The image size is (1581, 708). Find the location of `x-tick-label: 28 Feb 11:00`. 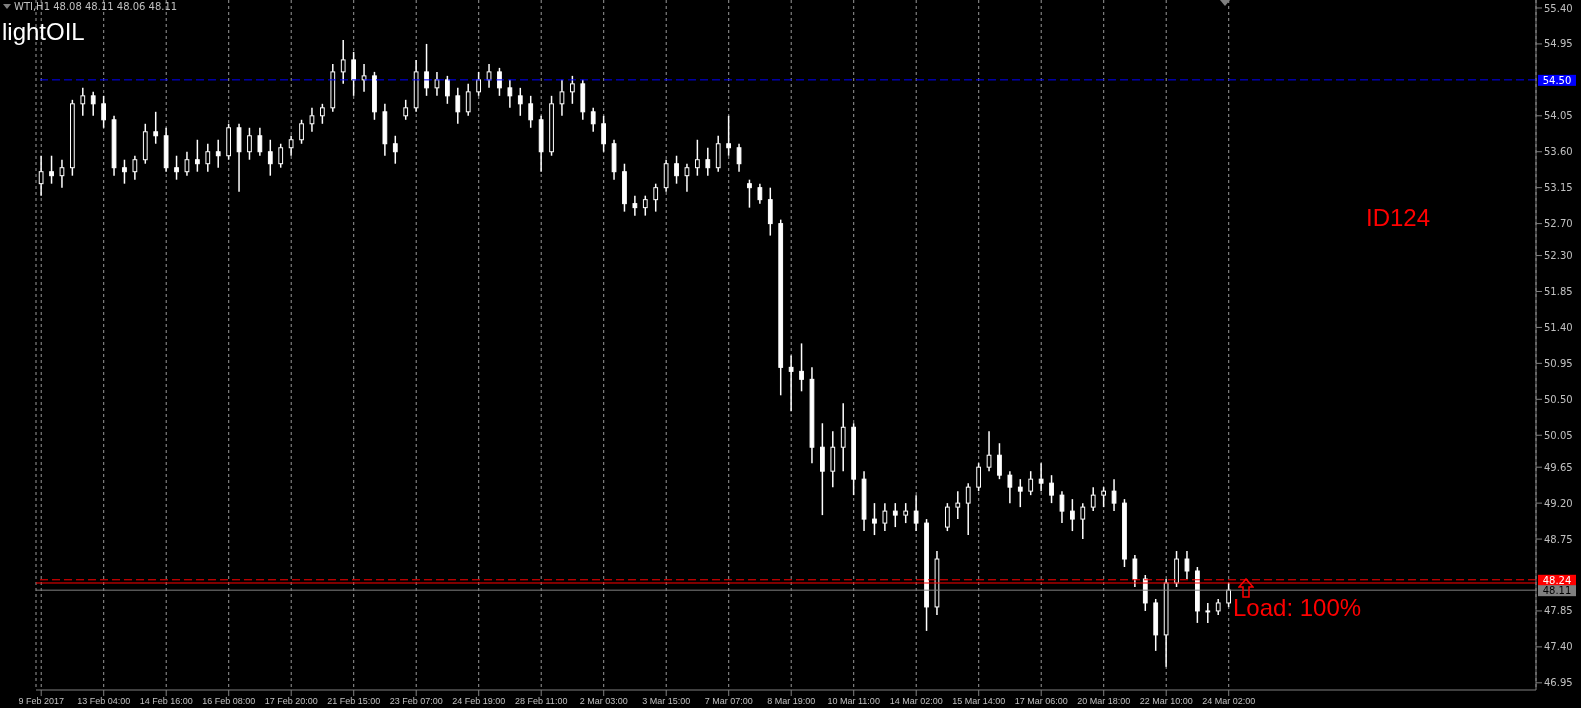

x-tick-label: 28 Feb 11:00 is located at coordinates (541, 701).